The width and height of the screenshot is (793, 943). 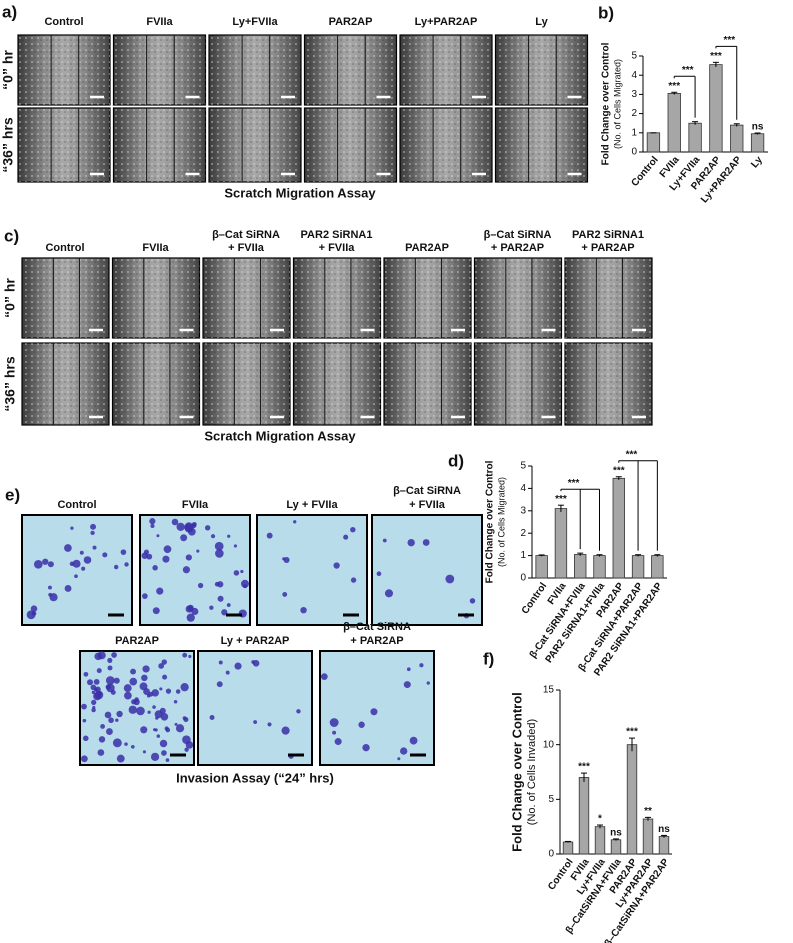 I want to click on column-header: Ly, so click(x=541, y=22).